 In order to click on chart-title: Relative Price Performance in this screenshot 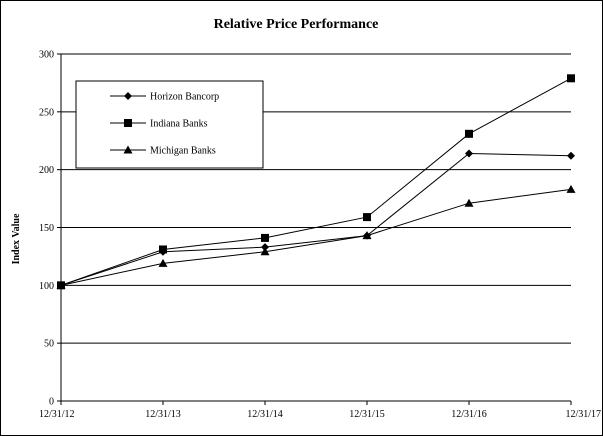, I will do `click(296, 24)`.